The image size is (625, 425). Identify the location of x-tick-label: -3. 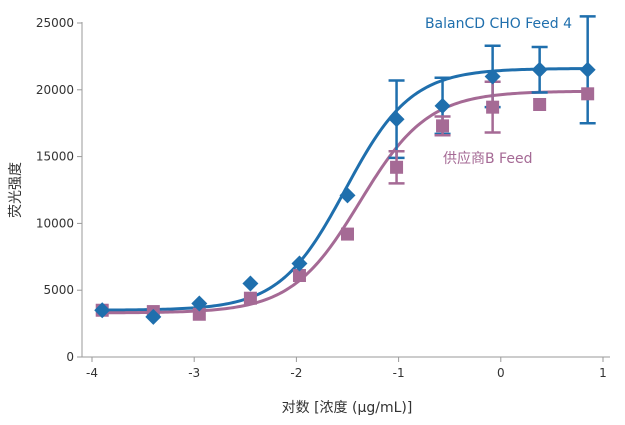
(194, 373).